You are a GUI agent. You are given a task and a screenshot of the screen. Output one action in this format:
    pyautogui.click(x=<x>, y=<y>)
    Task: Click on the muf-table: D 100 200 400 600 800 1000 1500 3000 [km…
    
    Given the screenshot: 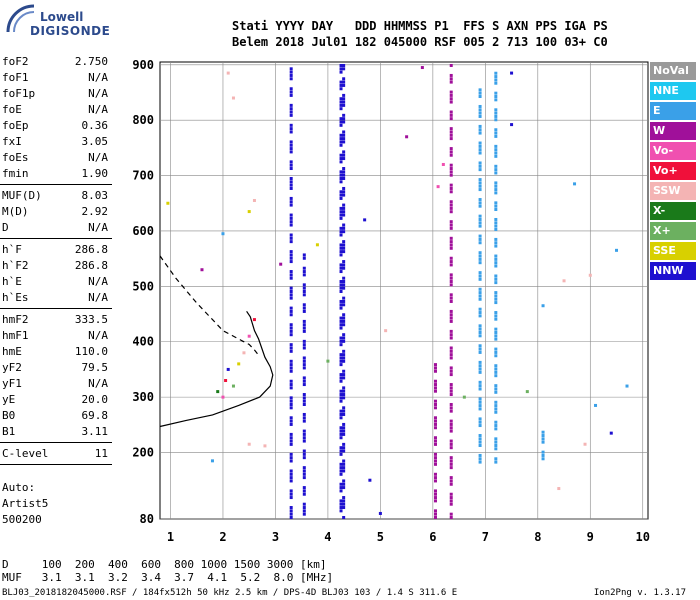 What is the action you would take?
    pyautogui.click(x=167, y=571)
    